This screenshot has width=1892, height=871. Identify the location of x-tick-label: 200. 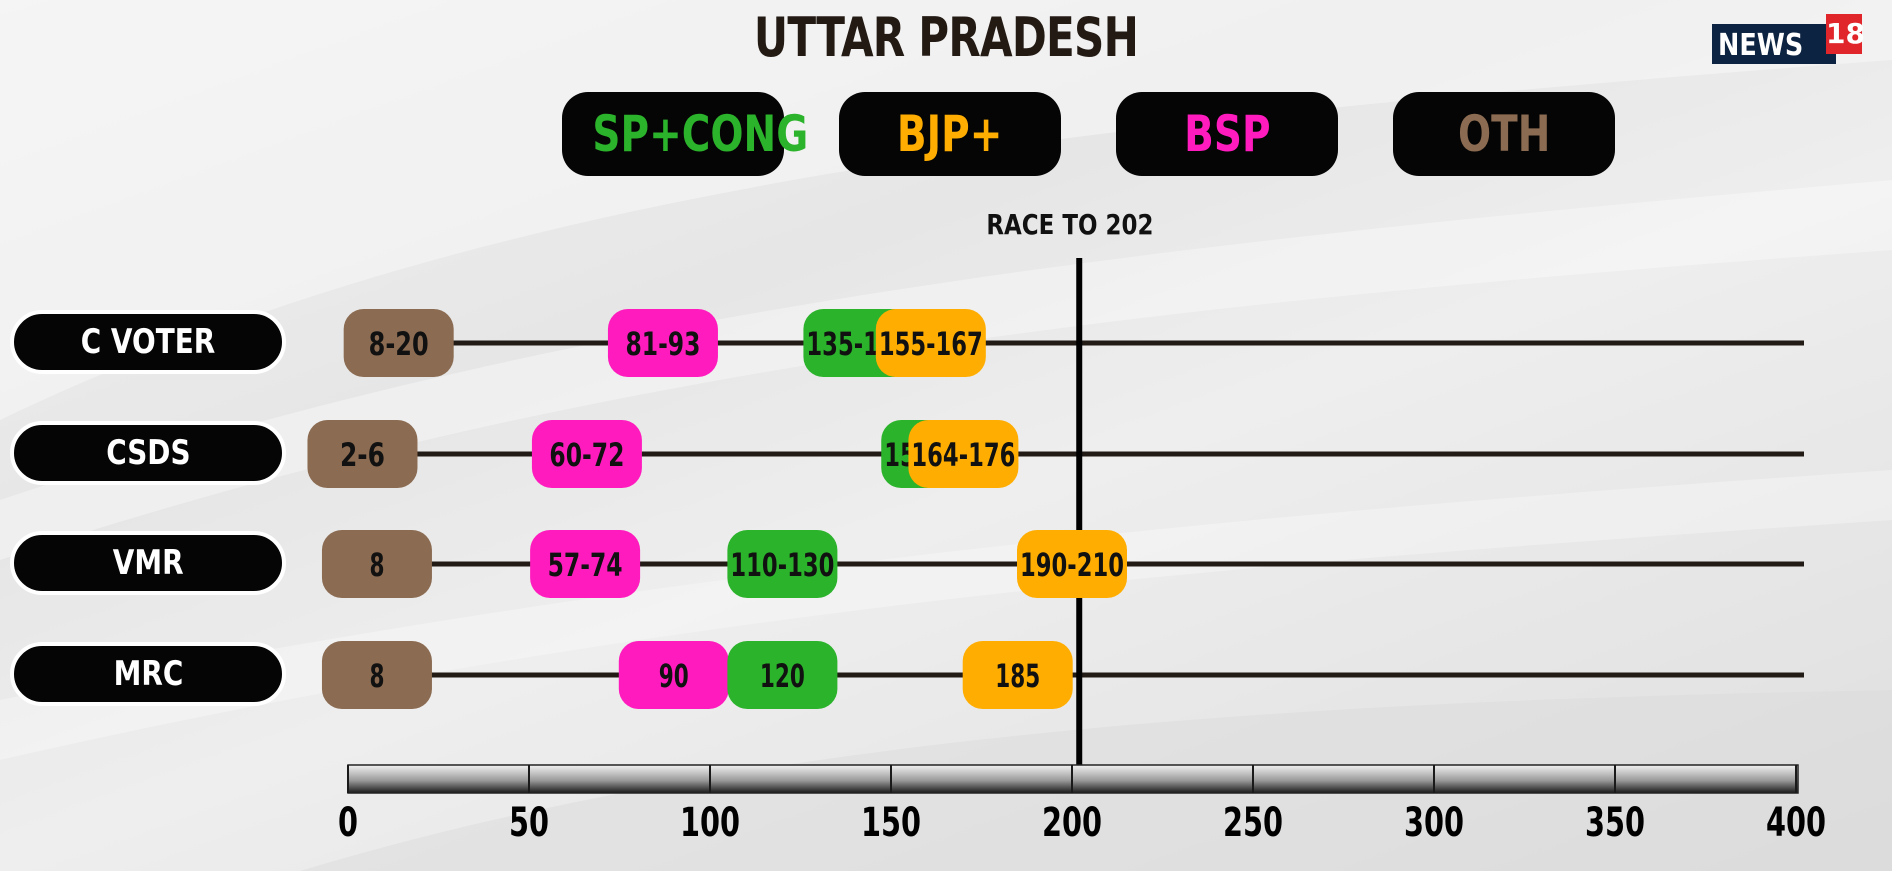
(1072, 823).